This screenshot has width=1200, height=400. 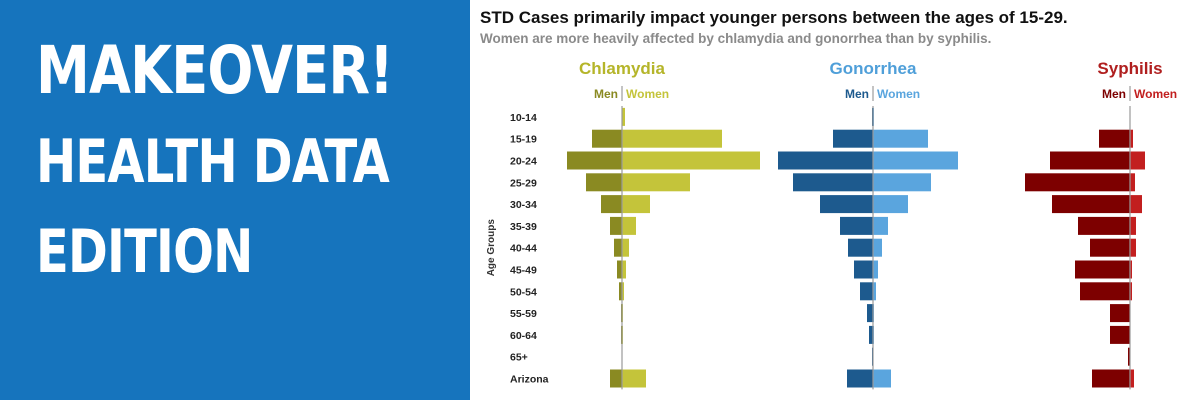 I want to click on panel-title: Syphilis, so click(x=1129, y=68).